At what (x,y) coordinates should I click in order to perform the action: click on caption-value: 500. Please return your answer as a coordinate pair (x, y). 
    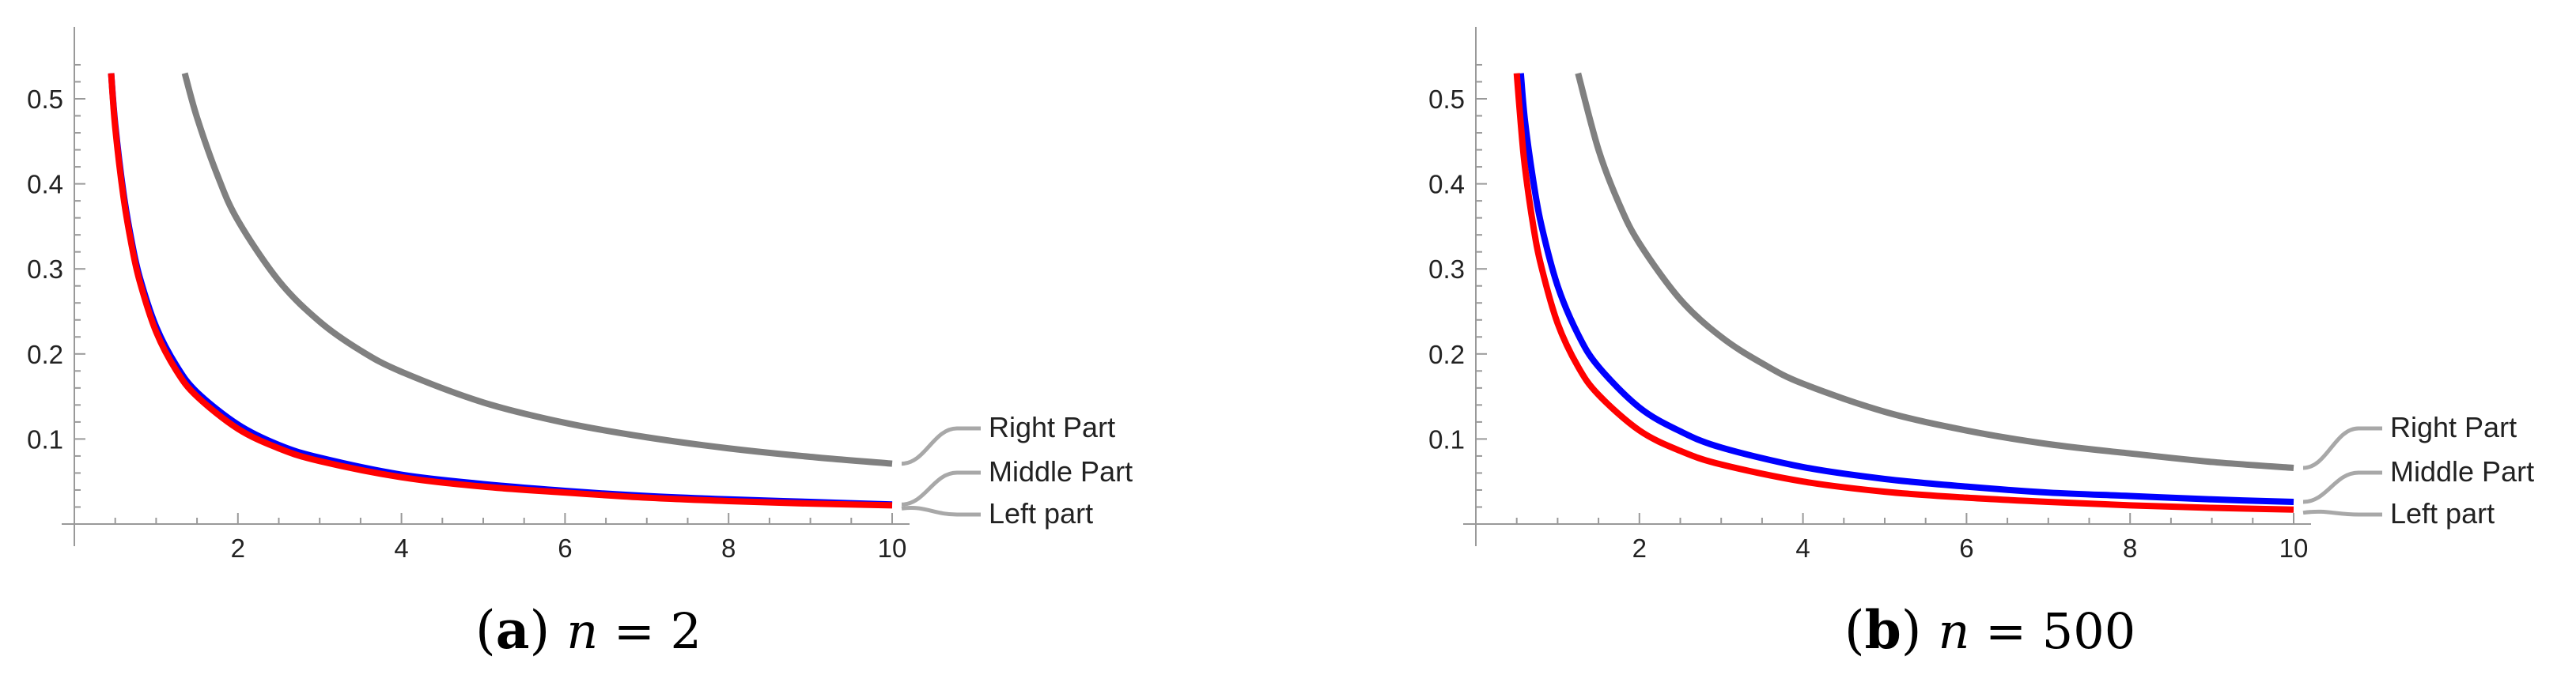
    Looking at the image, I should click on (2088, 631).